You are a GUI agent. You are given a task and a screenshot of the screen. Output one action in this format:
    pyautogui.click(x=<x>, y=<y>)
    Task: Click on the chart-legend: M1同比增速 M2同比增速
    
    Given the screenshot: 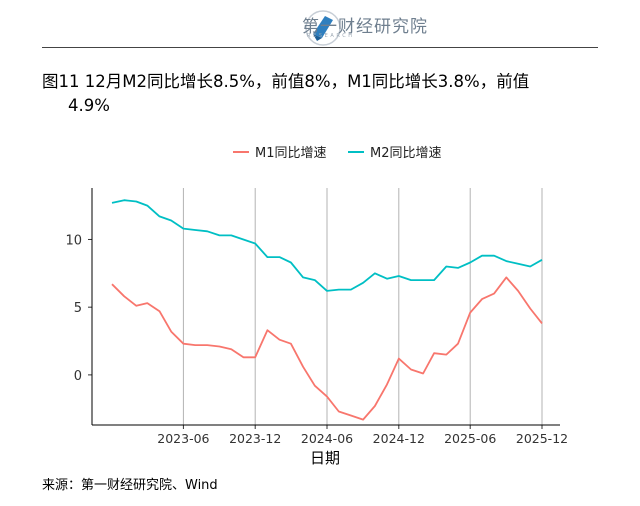 What is the action you would take?
    pyautogui.click(x=337, y=153)
    